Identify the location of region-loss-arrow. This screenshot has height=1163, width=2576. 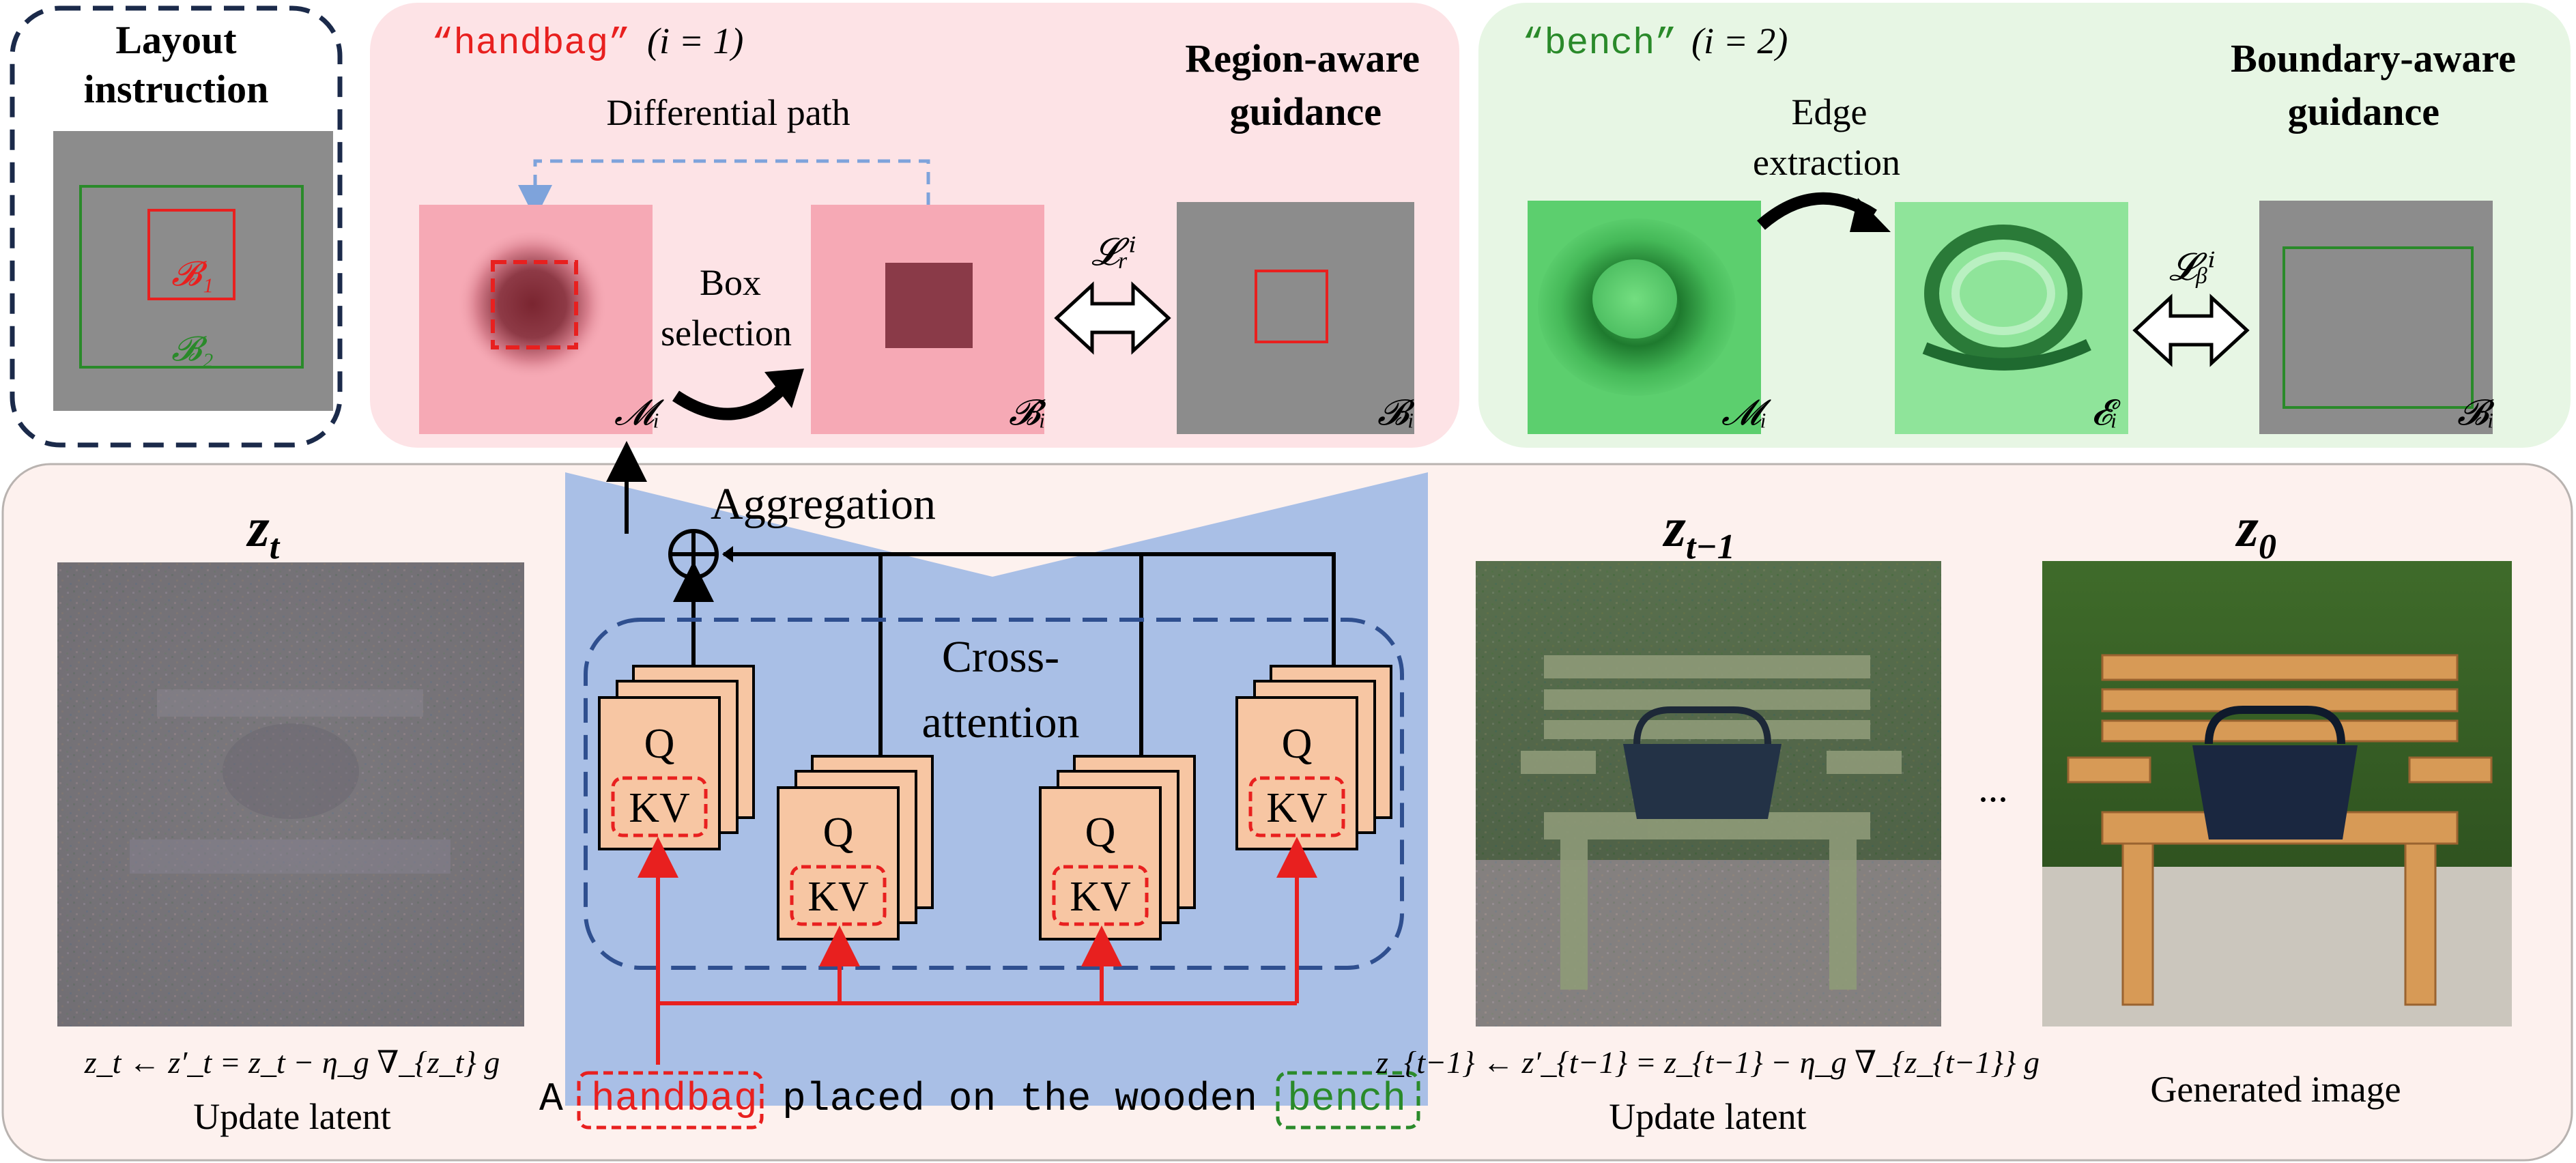
(1112, 318).